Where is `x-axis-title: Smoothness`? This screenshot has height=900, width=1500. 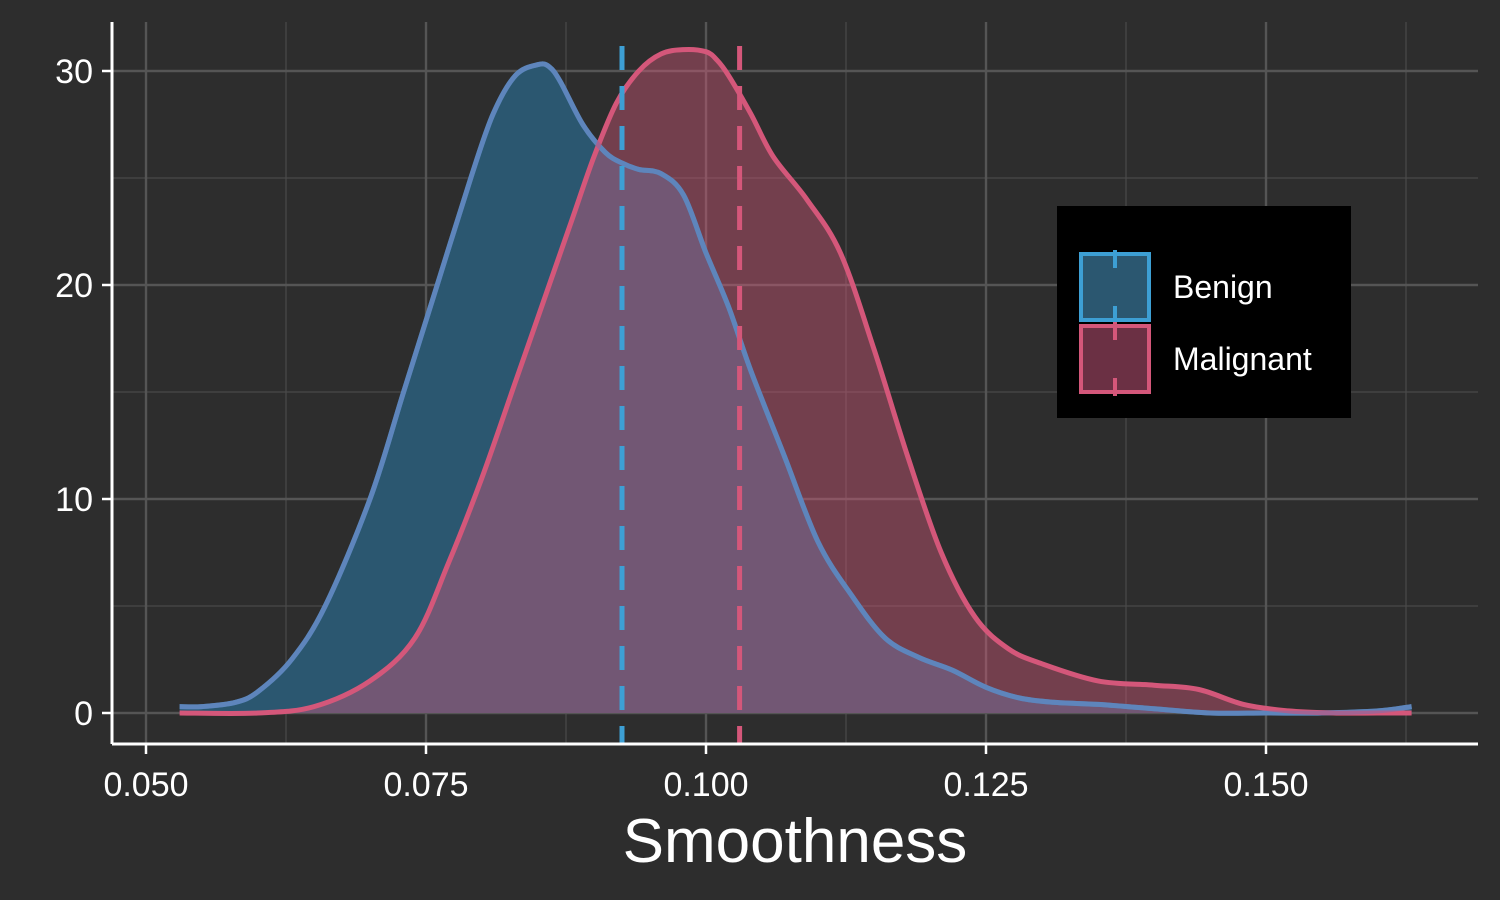 x-axis-title: Smoothness is located at coordinates (795, 841).